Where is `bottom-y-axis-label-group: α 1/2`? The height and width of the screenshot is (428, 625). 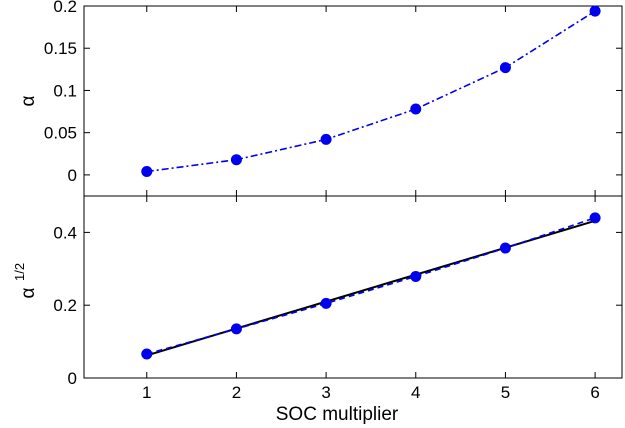 bottom-y-axis-label-group: α 1/2 is located at coordinates (25, 281).